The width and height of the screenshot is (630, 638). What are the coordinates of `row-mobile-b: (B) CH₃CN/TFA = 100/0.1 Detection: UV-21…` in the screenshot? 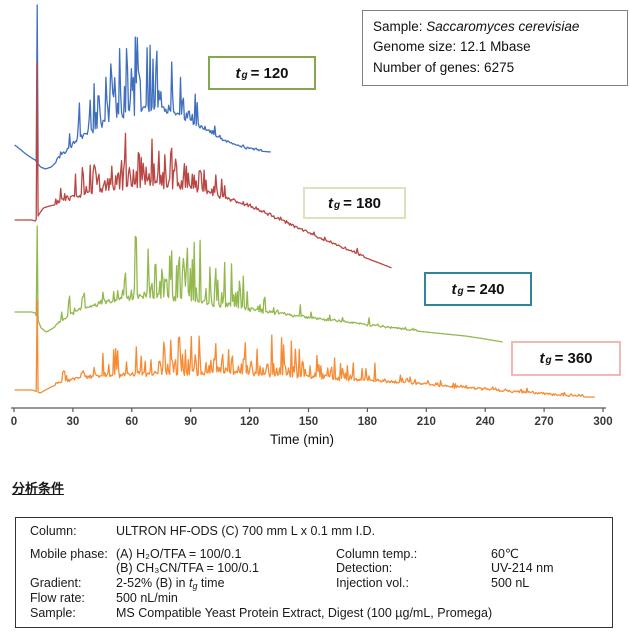 It's located at (321, 568).